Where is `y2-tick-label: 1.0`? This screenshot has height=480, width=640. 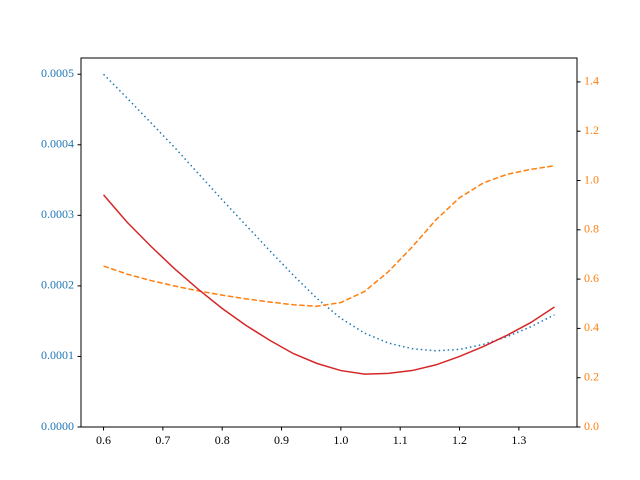
y2-tick-label: 1.0 is located at coordinates (591, 179).